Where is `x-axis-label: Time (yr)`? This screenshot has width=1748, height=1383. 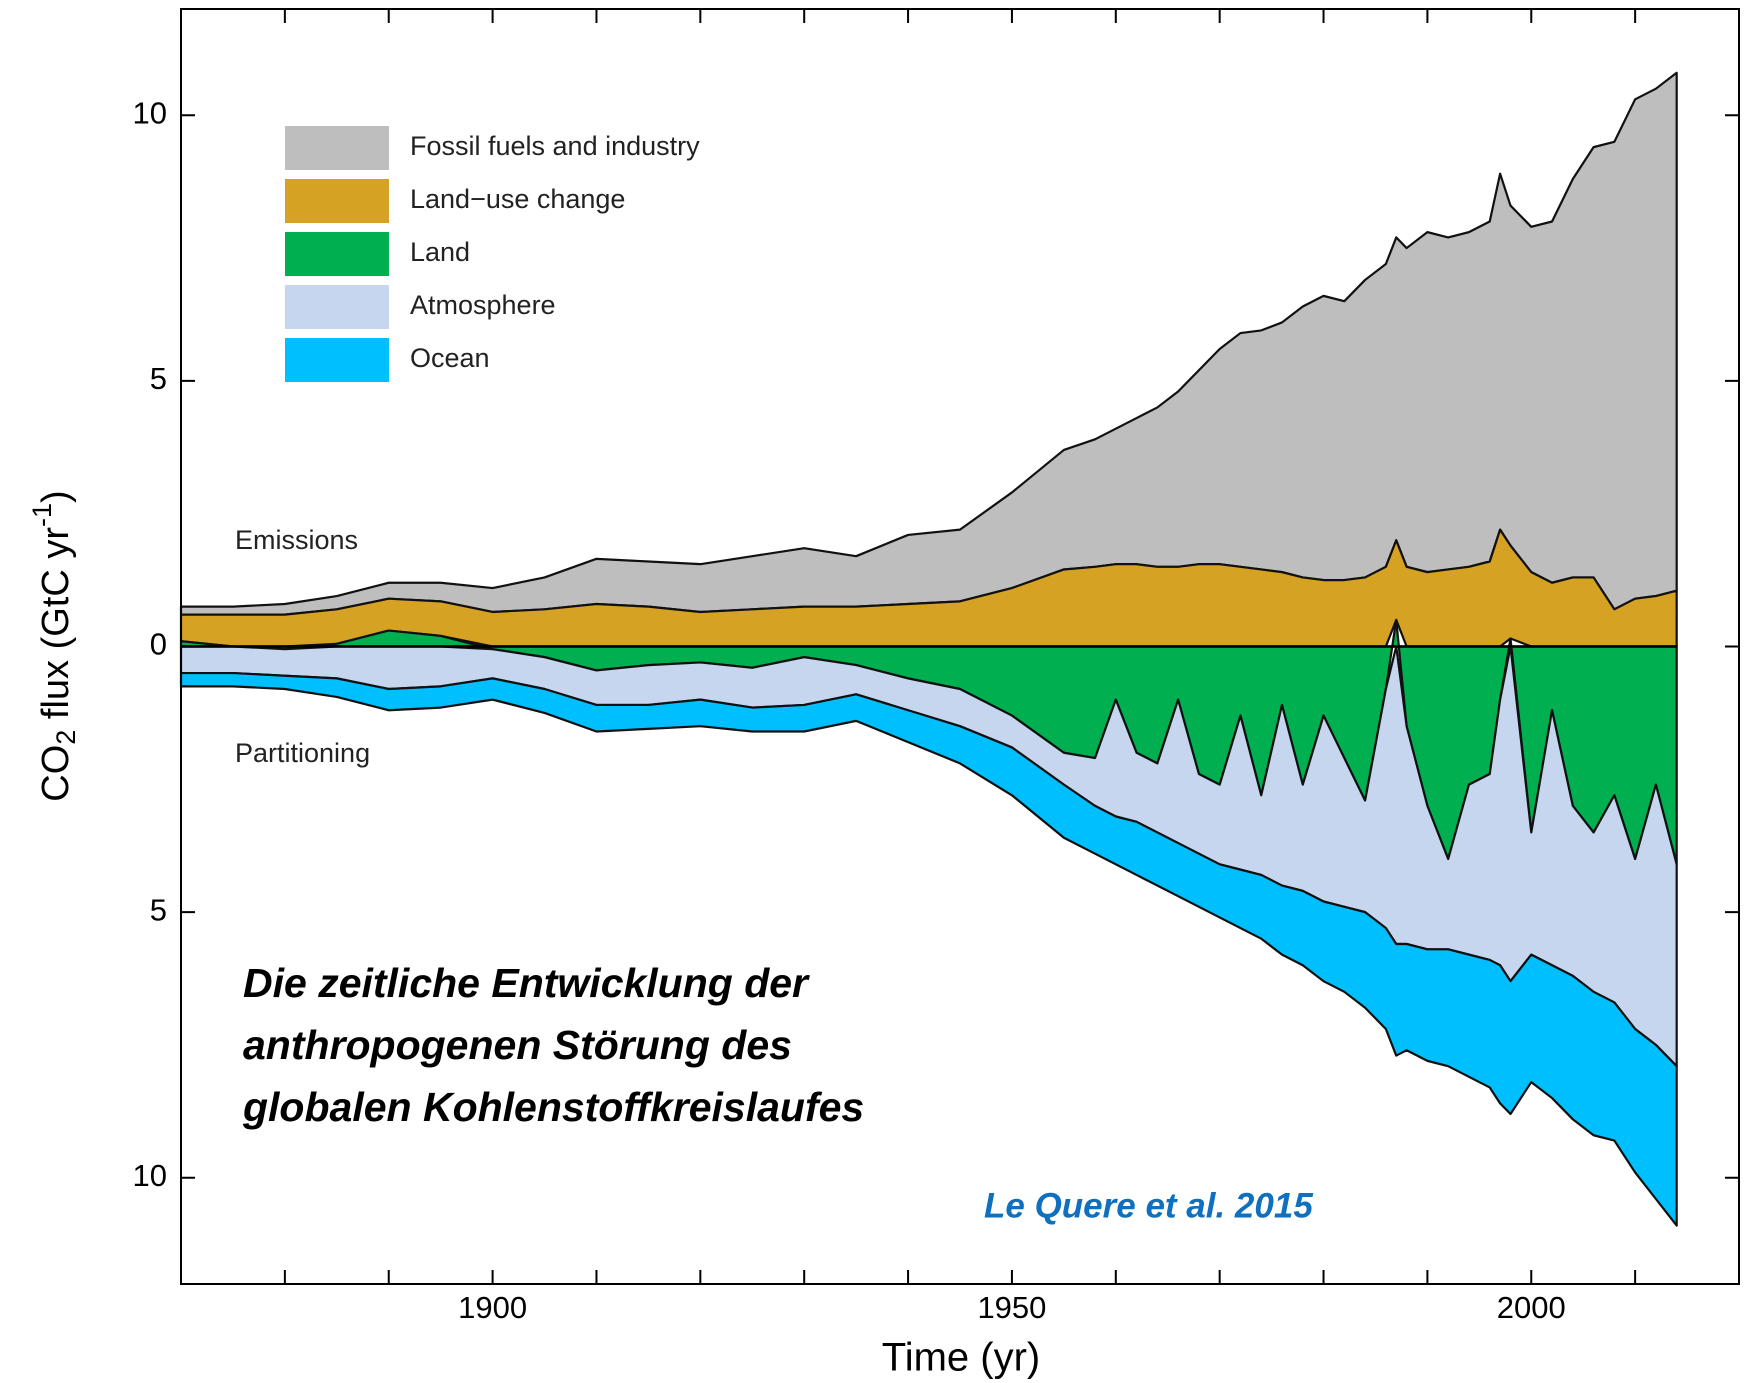
x-axis-label: Time (yr) is located at coordinates (961, 1358).